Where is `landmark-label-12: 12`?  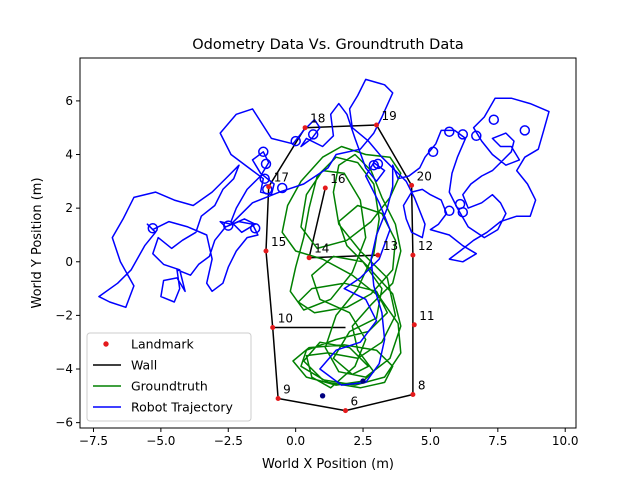 landmark-label-12: 12 is located at coordinates (425, 246).